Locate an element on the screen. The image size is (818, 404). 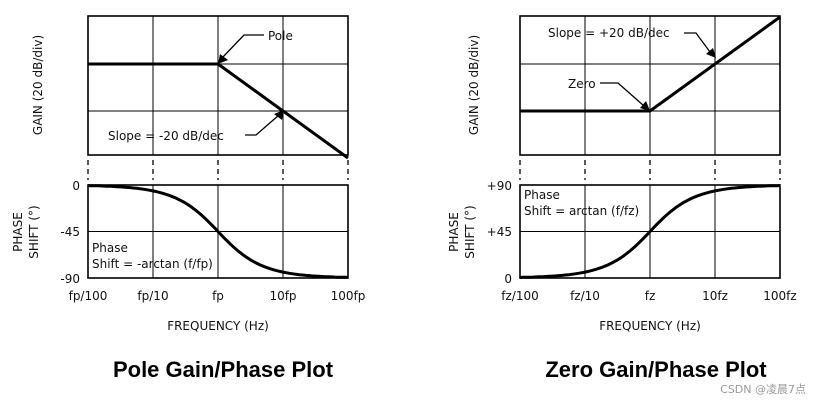
zero-phase-axis-label-line1: PHASE is located at coordinates (454, 232).